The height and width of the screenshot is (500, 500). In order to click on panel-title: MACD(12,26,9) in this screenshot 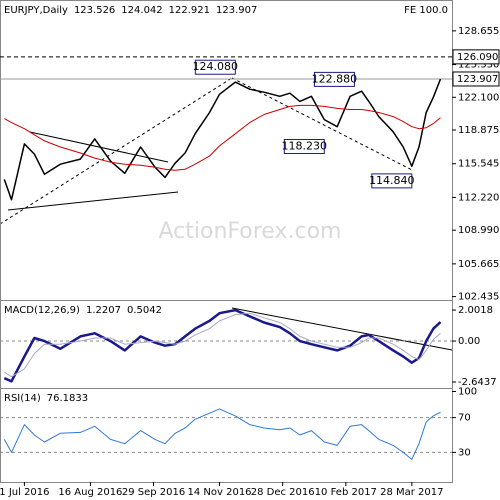, I will do `click(42, 310)`.